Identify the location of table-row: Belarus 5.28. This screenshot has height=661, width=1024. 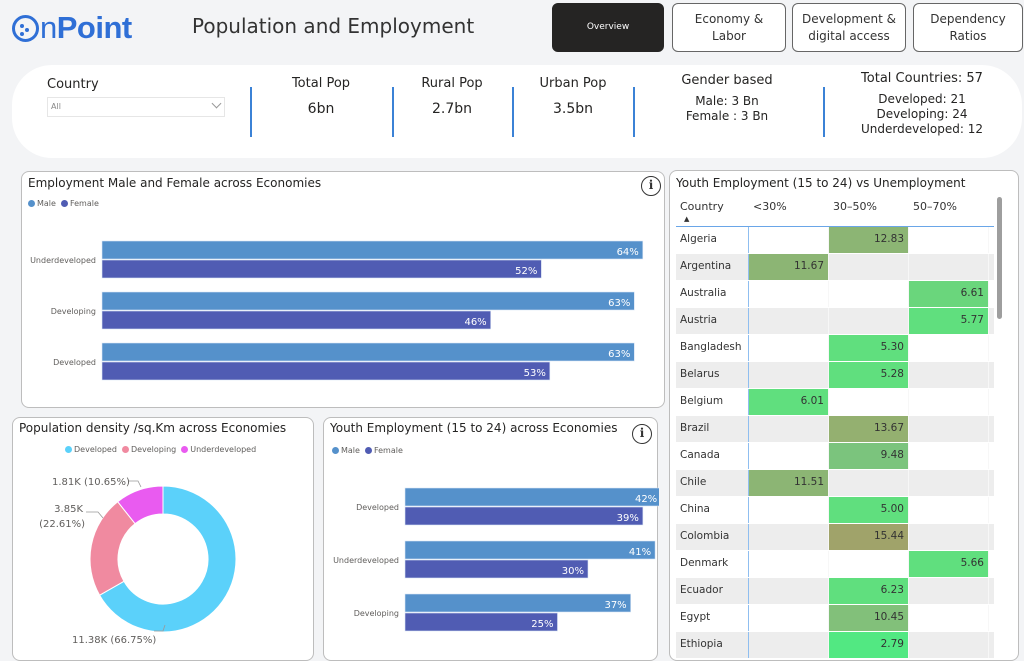
(835, 375).